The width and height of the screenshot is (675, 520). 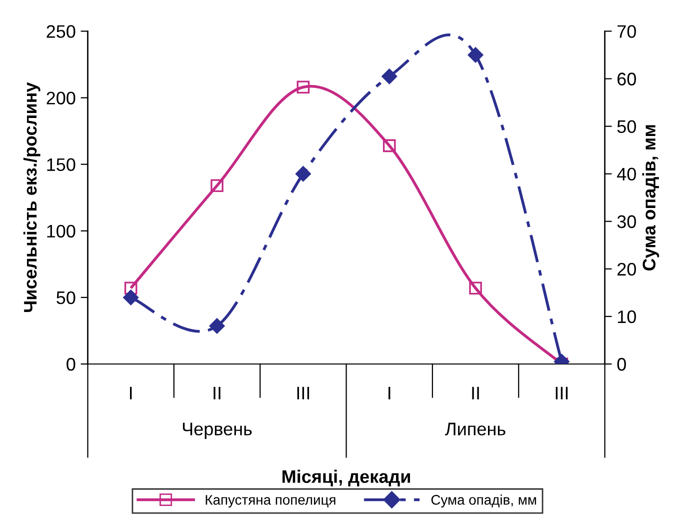 I want to click on y2-axis-title: Сума опадів, мм, so click(x=651, y=198).